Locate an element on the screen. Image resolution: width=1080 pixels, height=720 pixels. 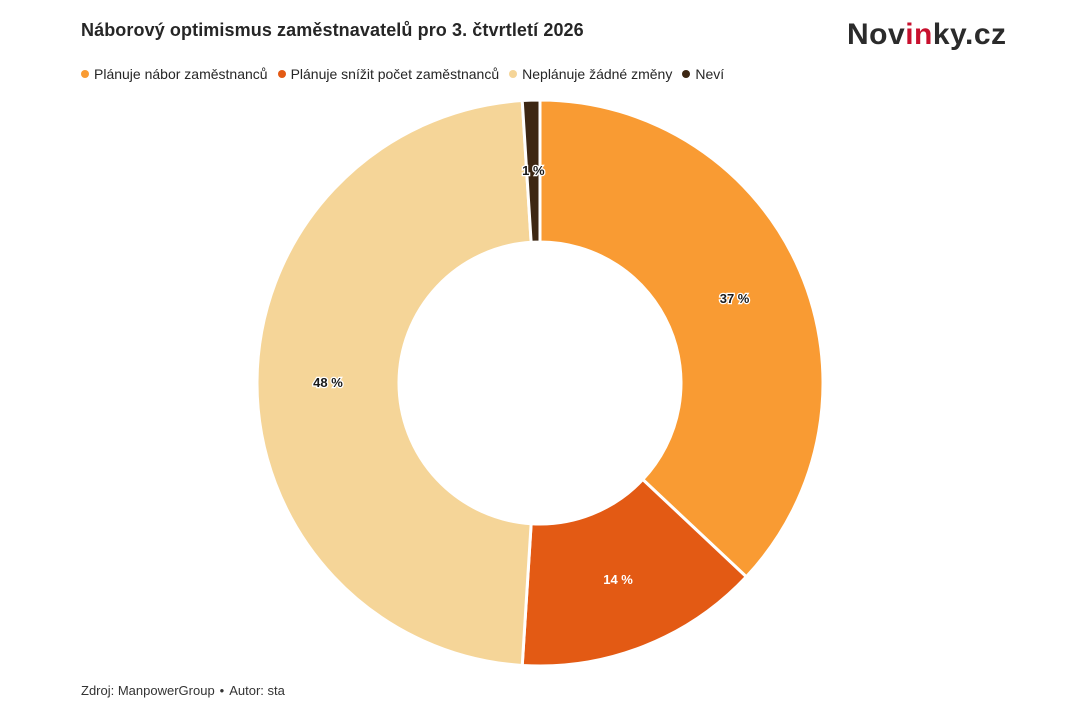
data-label-nabor: 37 % is located at coordinates (735, 298).